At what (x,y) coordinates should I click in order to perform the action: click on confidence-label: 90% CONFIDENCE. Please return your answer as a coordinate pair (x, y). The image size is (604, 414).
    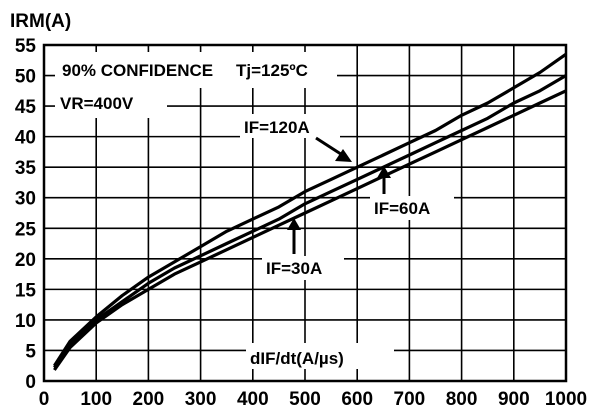
    Looking at the image, I should click on (137, 70).